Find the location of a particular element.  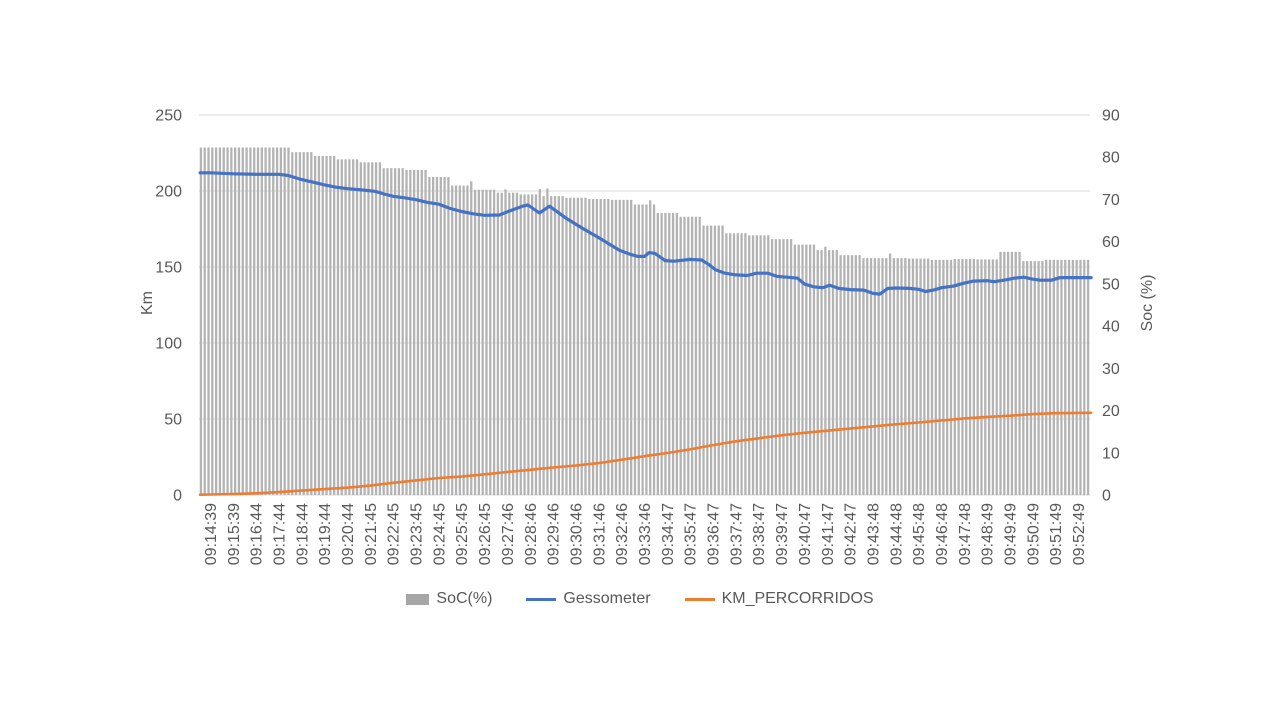

x-axis-tick: 09:52:49 is located at coordinates (1079, 534).